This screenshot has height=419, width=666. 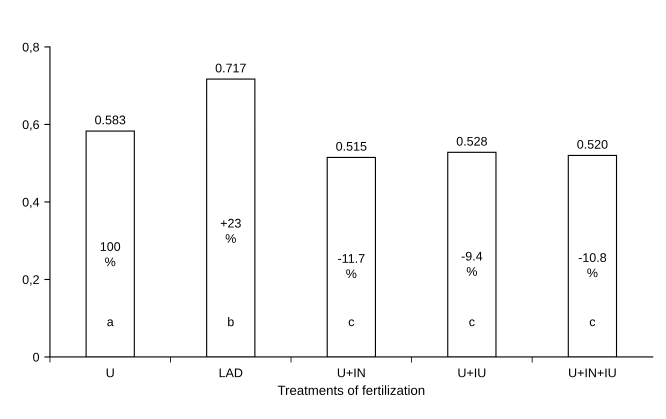 I want to click on y-tick-label: 0,6, so click(x=30, y=125).